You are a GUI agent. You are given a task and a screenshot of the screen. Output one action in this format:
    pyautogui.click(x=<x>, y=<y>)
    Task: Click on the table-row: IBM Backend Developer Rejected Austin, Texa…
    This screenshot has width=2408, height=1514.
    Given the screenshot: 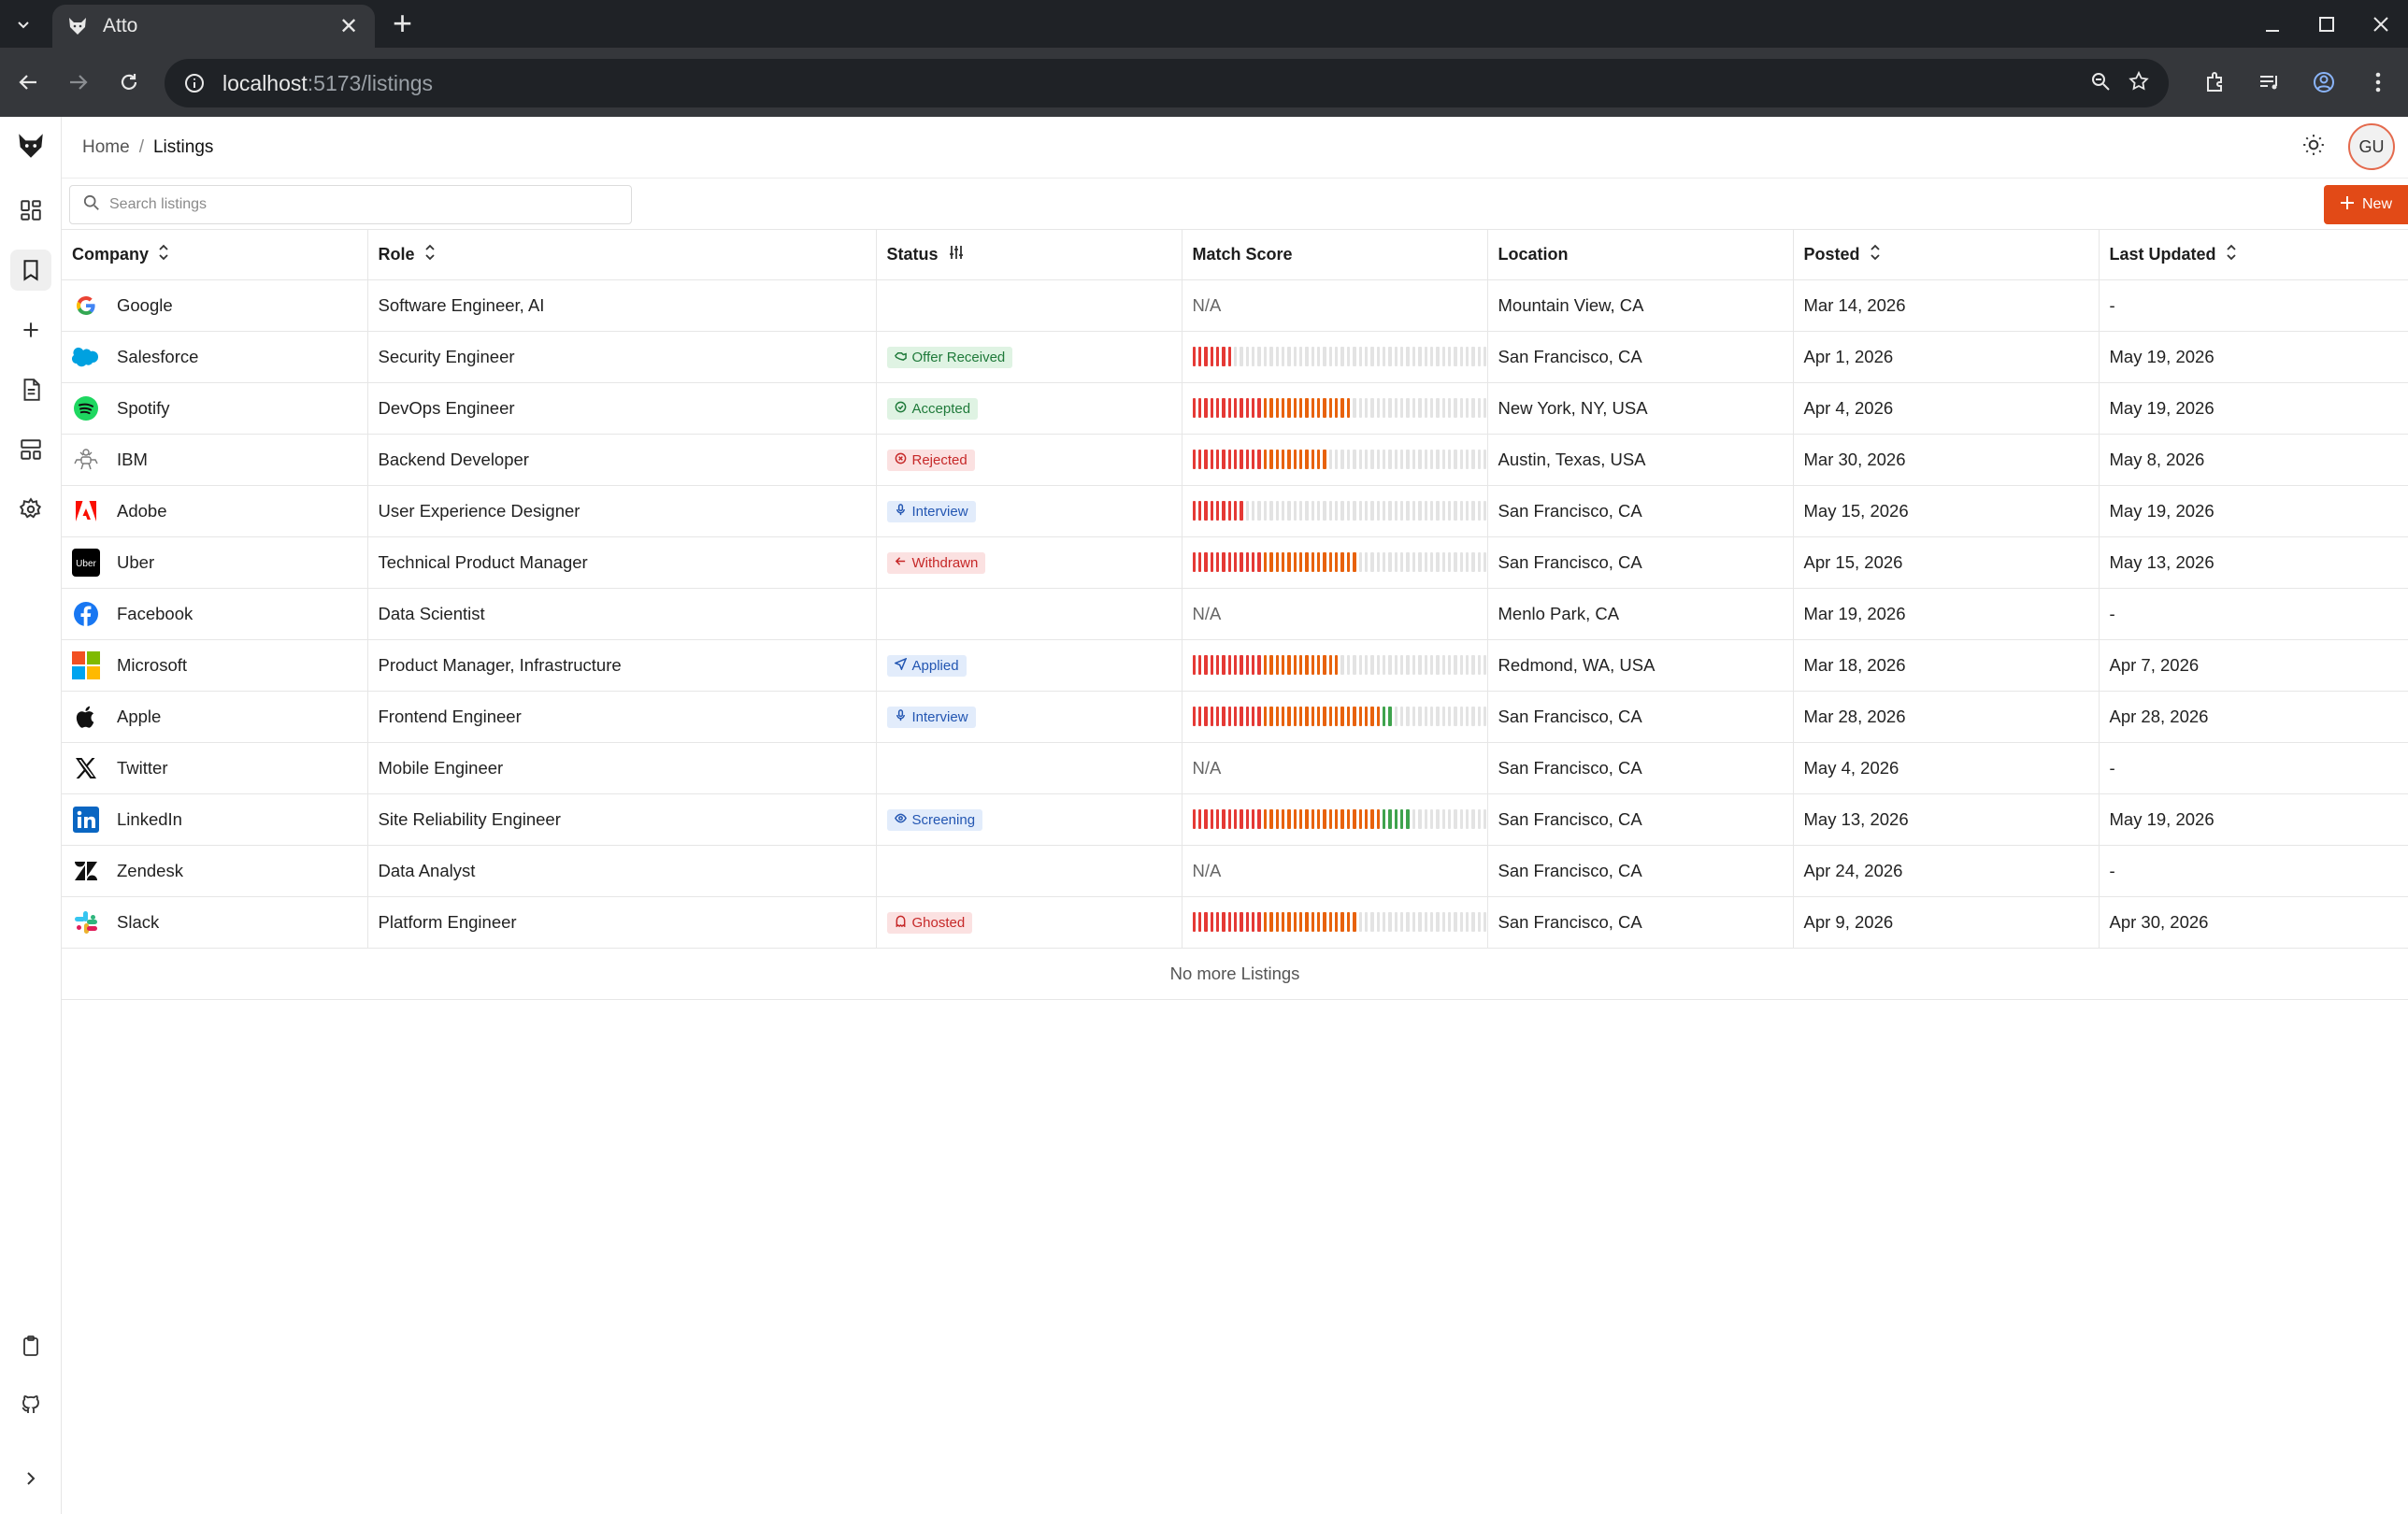 What is the action you would take?
    pyautogui.click(x=1235, y=460)
    